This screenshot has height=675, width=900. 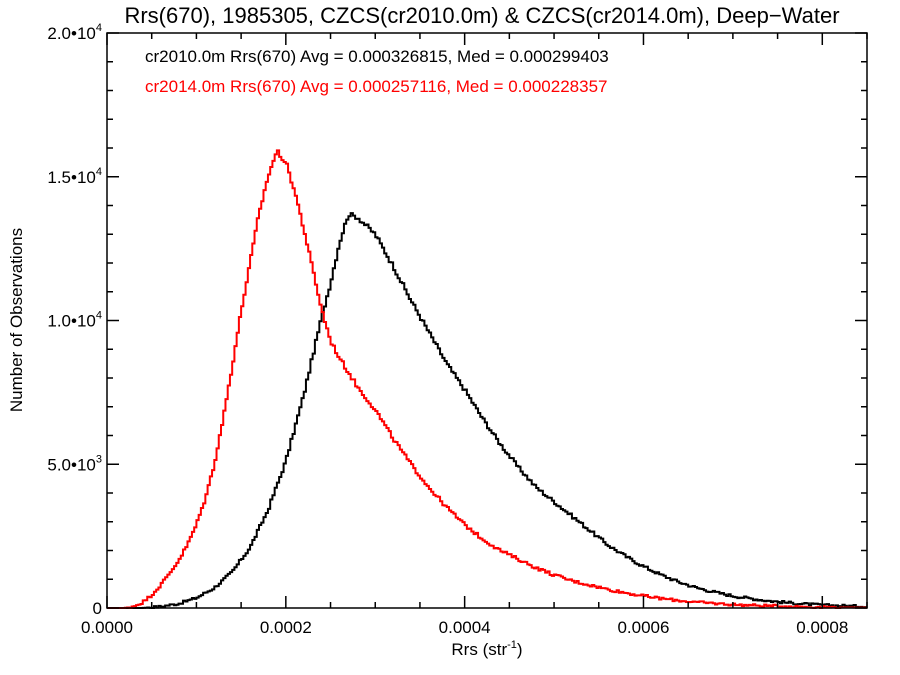 What do you see at coordinates (74, 320) in the screenshot?
I see `y-tick-label-2: 1.0•104` at bounding box center [74, 320].